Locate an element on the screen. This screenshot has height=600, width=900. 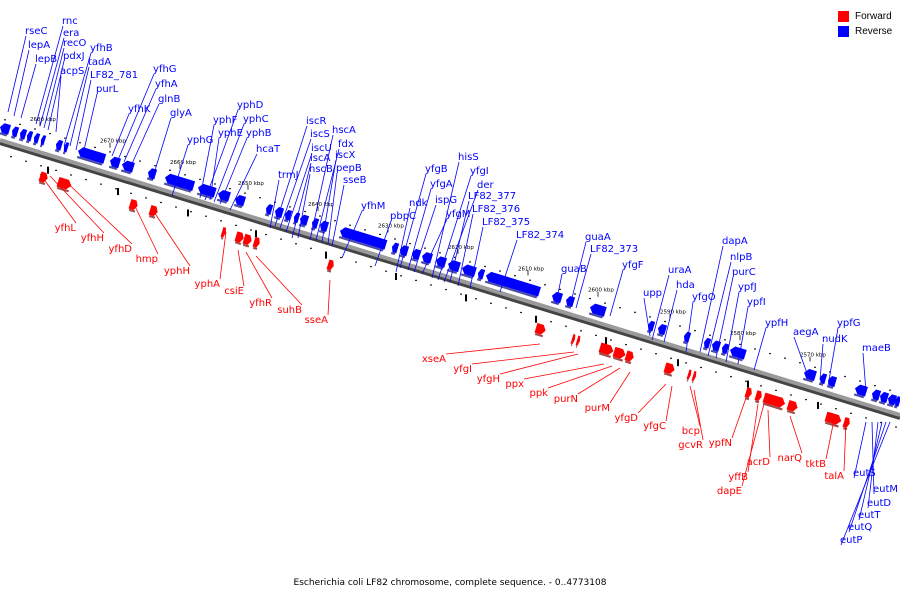
reverse-gene-label: ypfH is located at coordinates (776, 323).